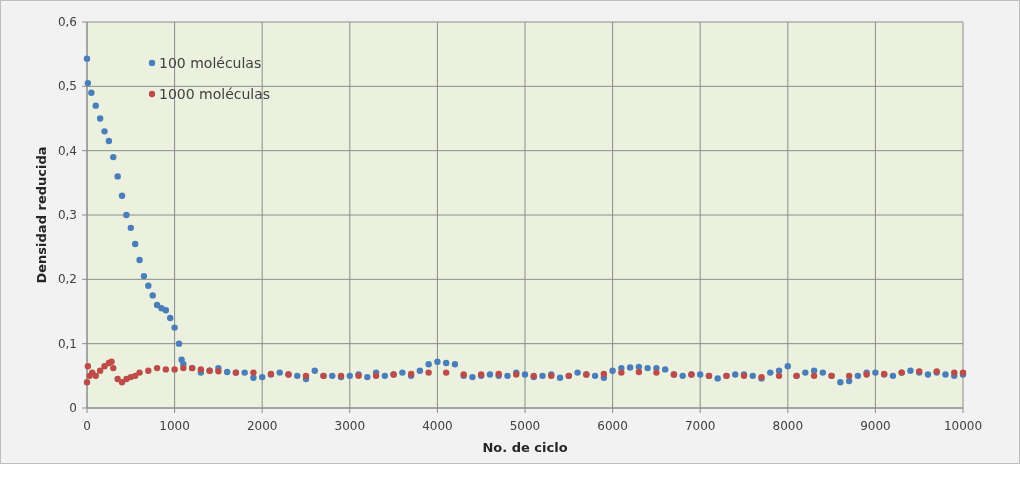 This screenshot has width=1020, height=478. Describe the element at coordinates (612, 426) in the screenshot. I see `x-tick-label: 6000` at that location.